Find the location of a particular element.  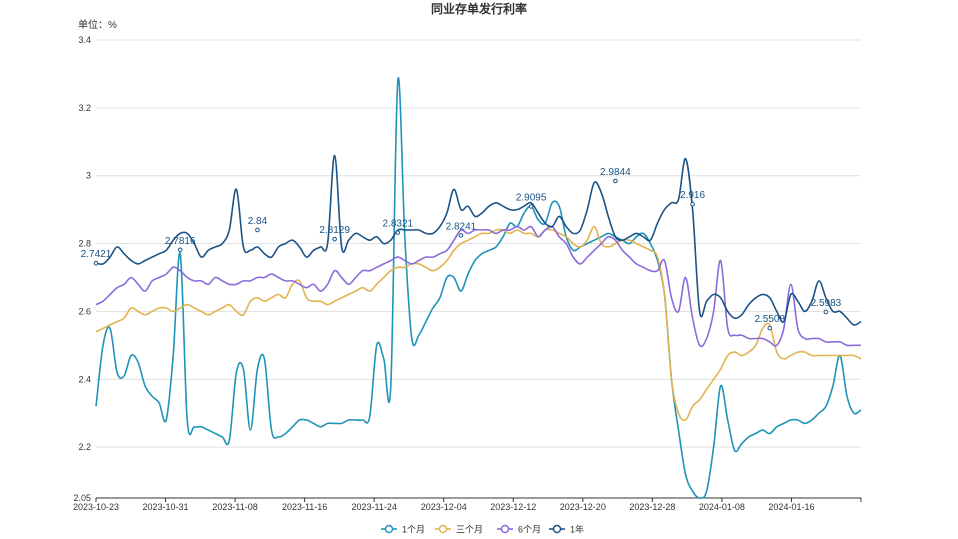

legend-item: 1个月 is located at coordinates (403, 530).